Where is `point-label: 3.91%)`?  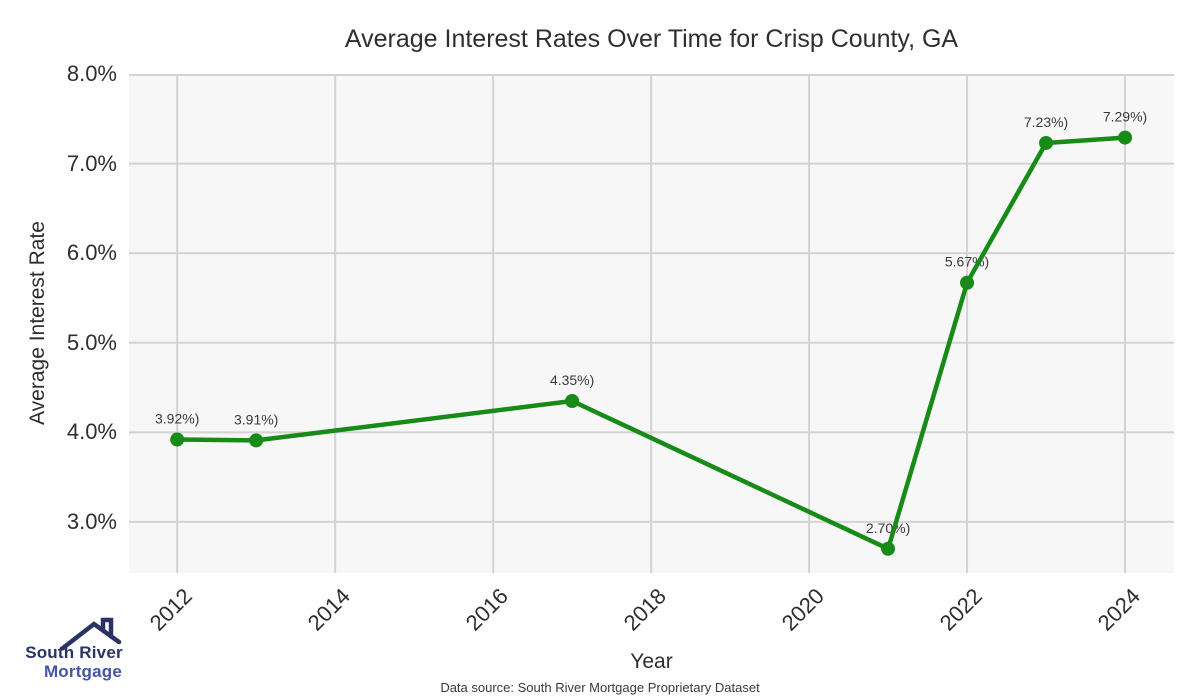 point-label: 3.91%) is located at coordinates (256, 419).